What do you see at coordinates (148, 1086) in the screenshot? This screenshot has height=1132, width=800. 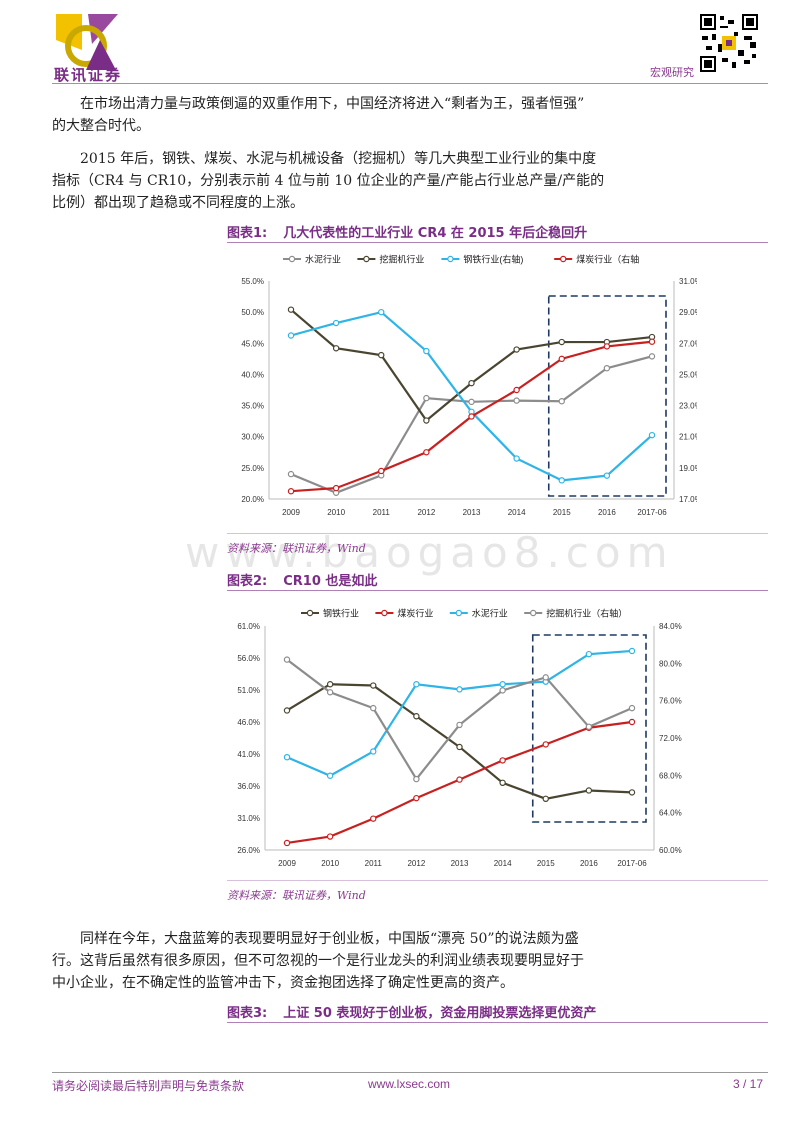 I see `footer-disclaimer: 请务必阅读最后特别声明与免责条款` at bounding box center [148, 1086].